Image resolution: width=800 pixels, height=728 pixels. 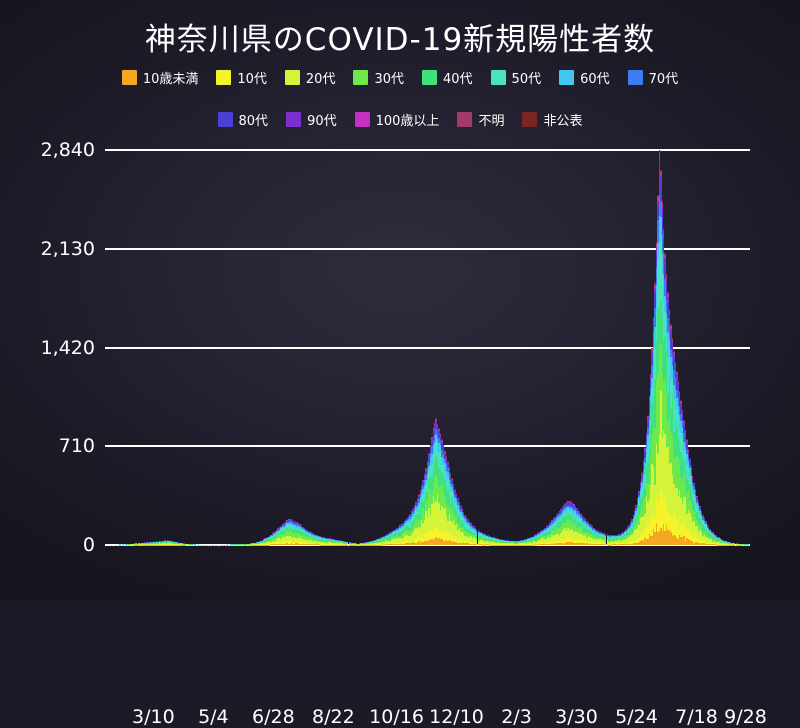 What do you see at coordinates (47, 150) in the screenshot?
I see `y-tick-label: 2,840` at bounding box center [47, 150].